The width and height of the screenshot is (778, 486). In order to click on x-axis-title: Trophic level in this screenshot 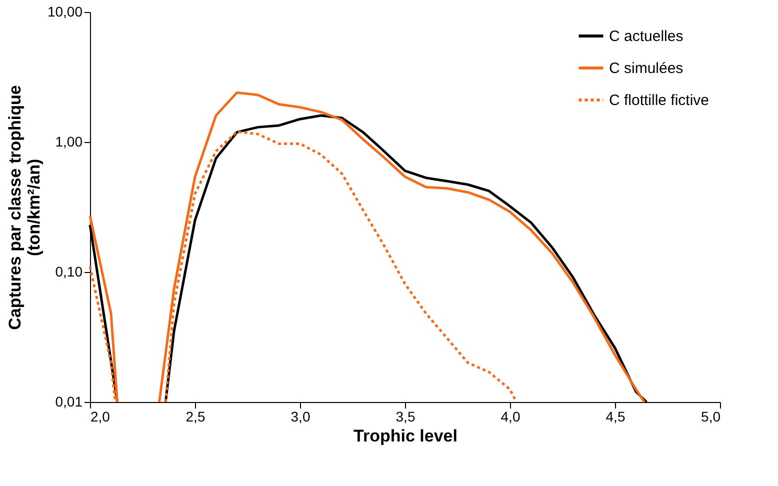, I will do `click(406, 436)`.